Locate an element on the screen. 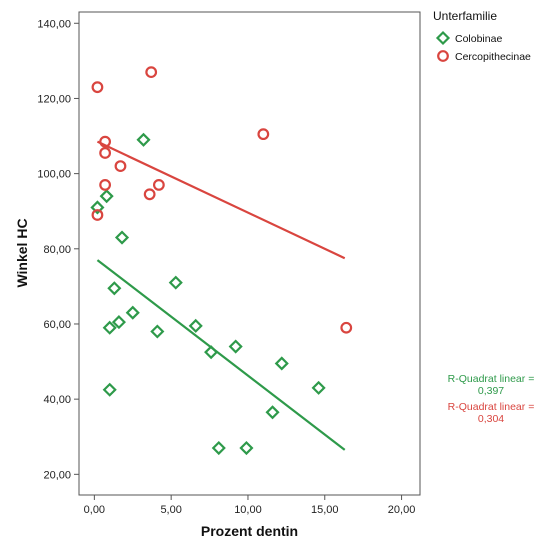 This screenshot has height=546, width=550. y-tick-label: 140,00 is located at coordinates (54, 24).